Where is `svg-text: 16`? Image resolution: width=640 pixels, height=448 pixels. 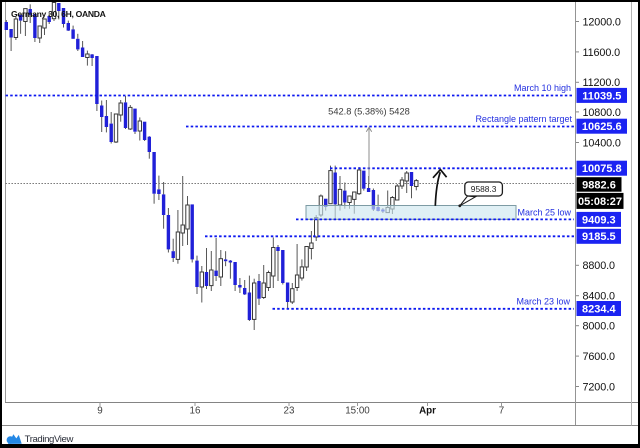
svg-text: 16 is located at coordinates (195, 411).